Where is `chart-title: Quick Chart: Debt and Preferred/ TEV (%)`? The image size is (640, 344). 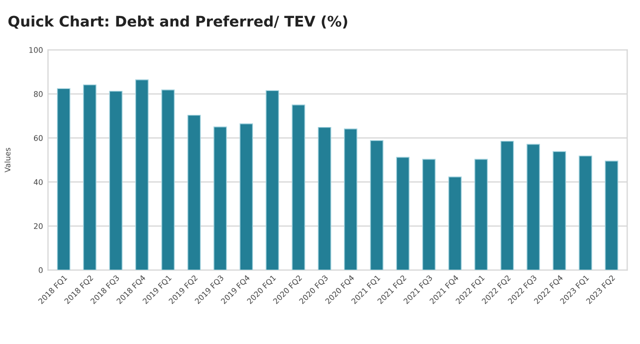 chart-title: Quick Chart: Debt and Preferred/ TEV (%) is located at coordinates (178, 22).